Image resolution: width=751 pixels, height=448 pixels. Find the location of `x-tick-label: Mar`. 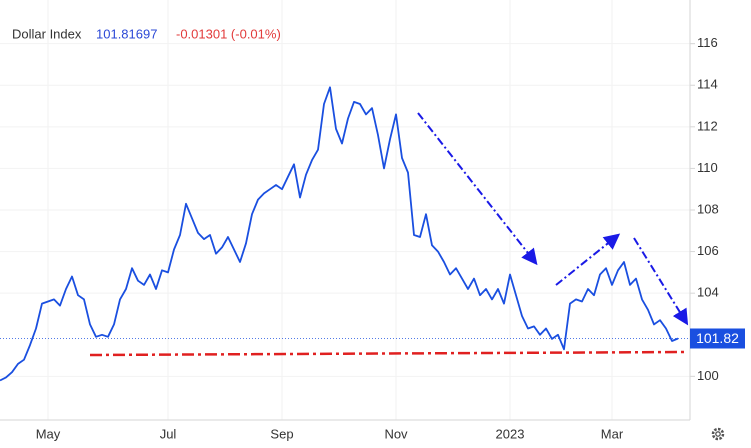

x-tick-label: Mar is located at coordinates (612, 433).